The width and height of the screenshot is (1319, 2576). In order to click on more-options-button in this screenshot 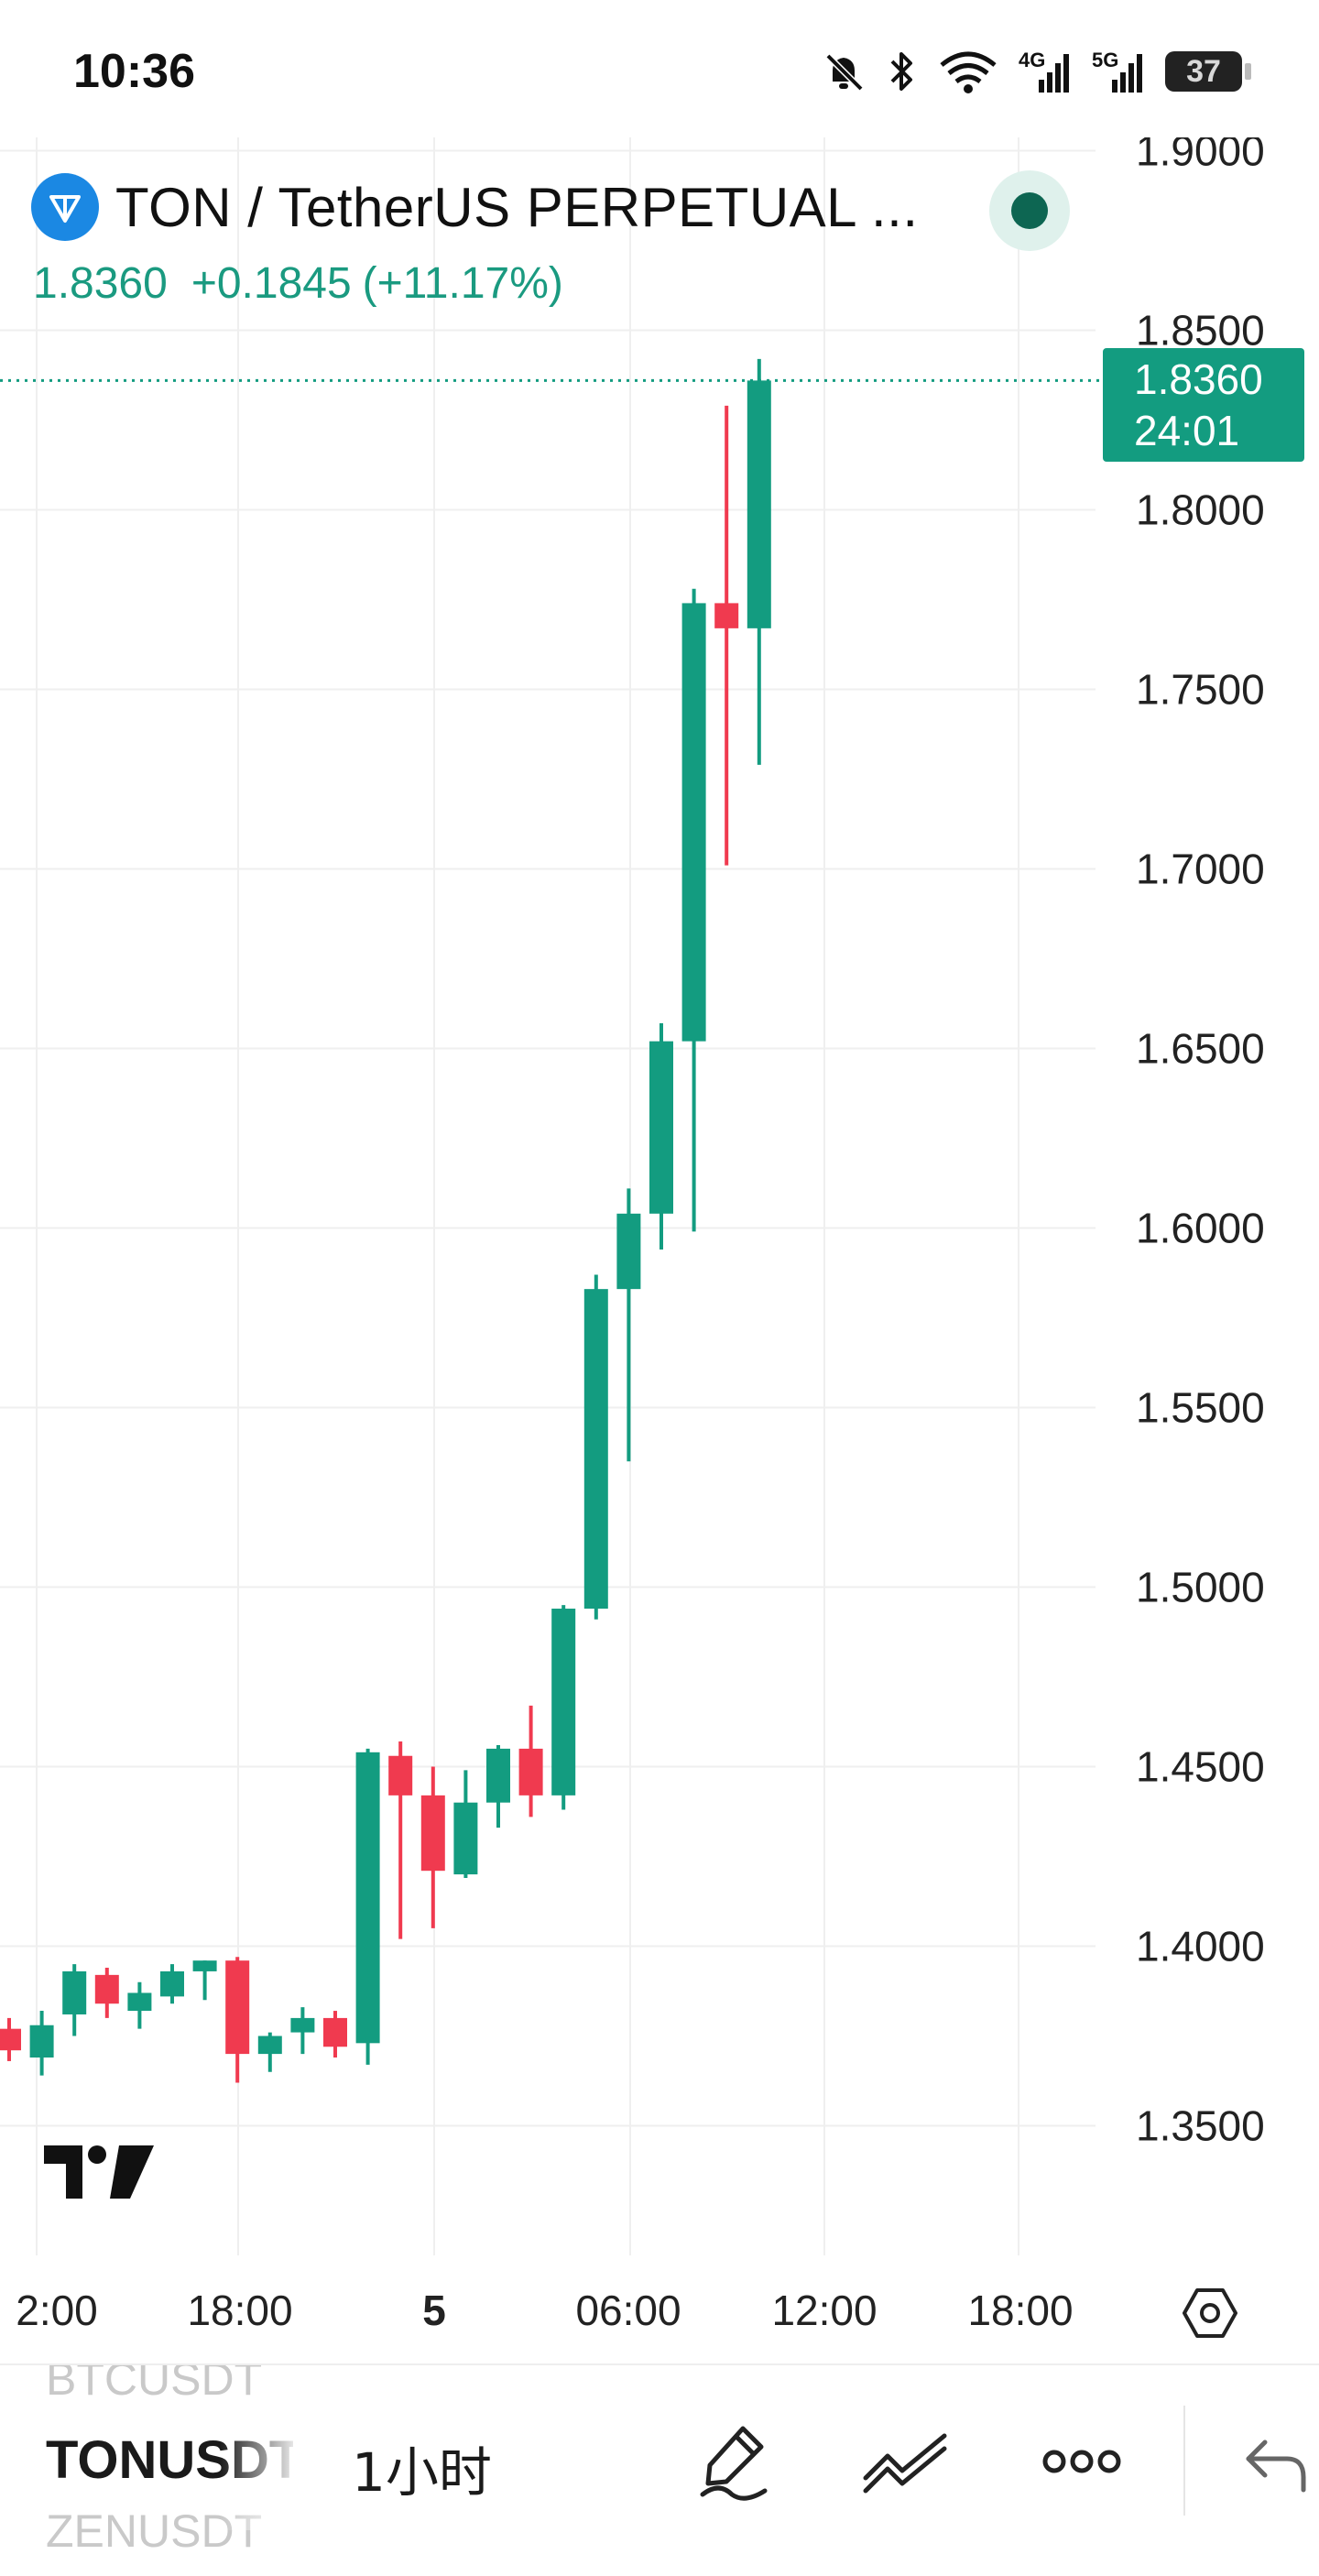, I will do `click(1081, 2462)`.